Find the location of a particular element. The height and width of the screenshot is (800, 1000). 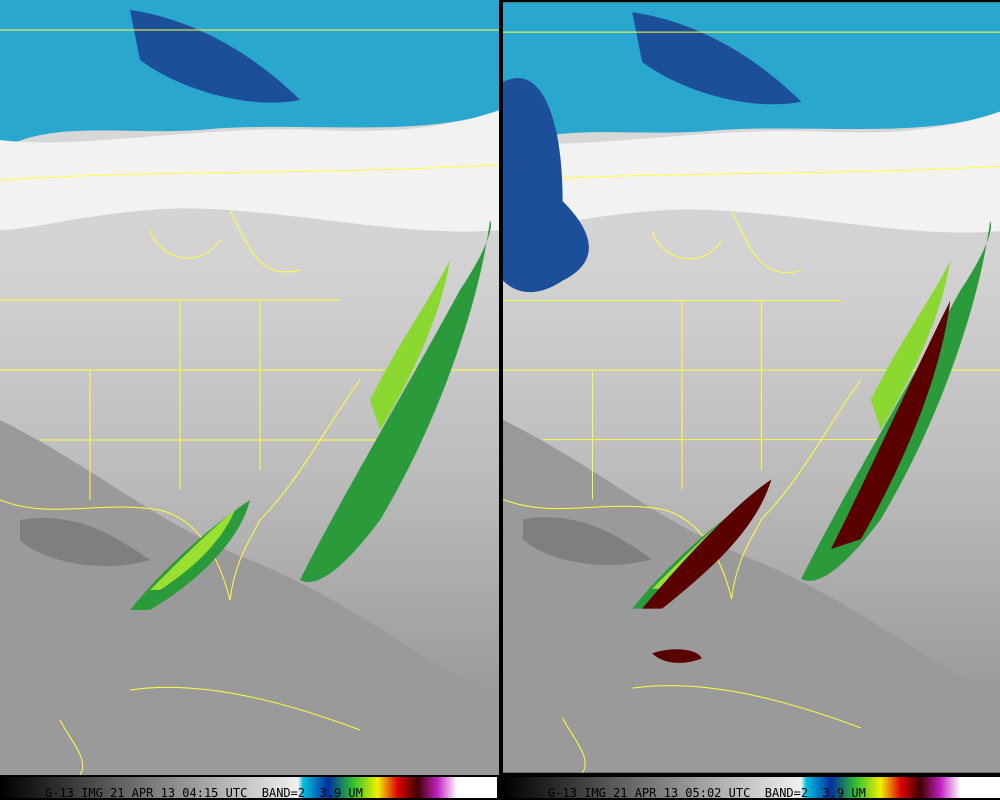

panel-divider is located at coordinates (501, 387).